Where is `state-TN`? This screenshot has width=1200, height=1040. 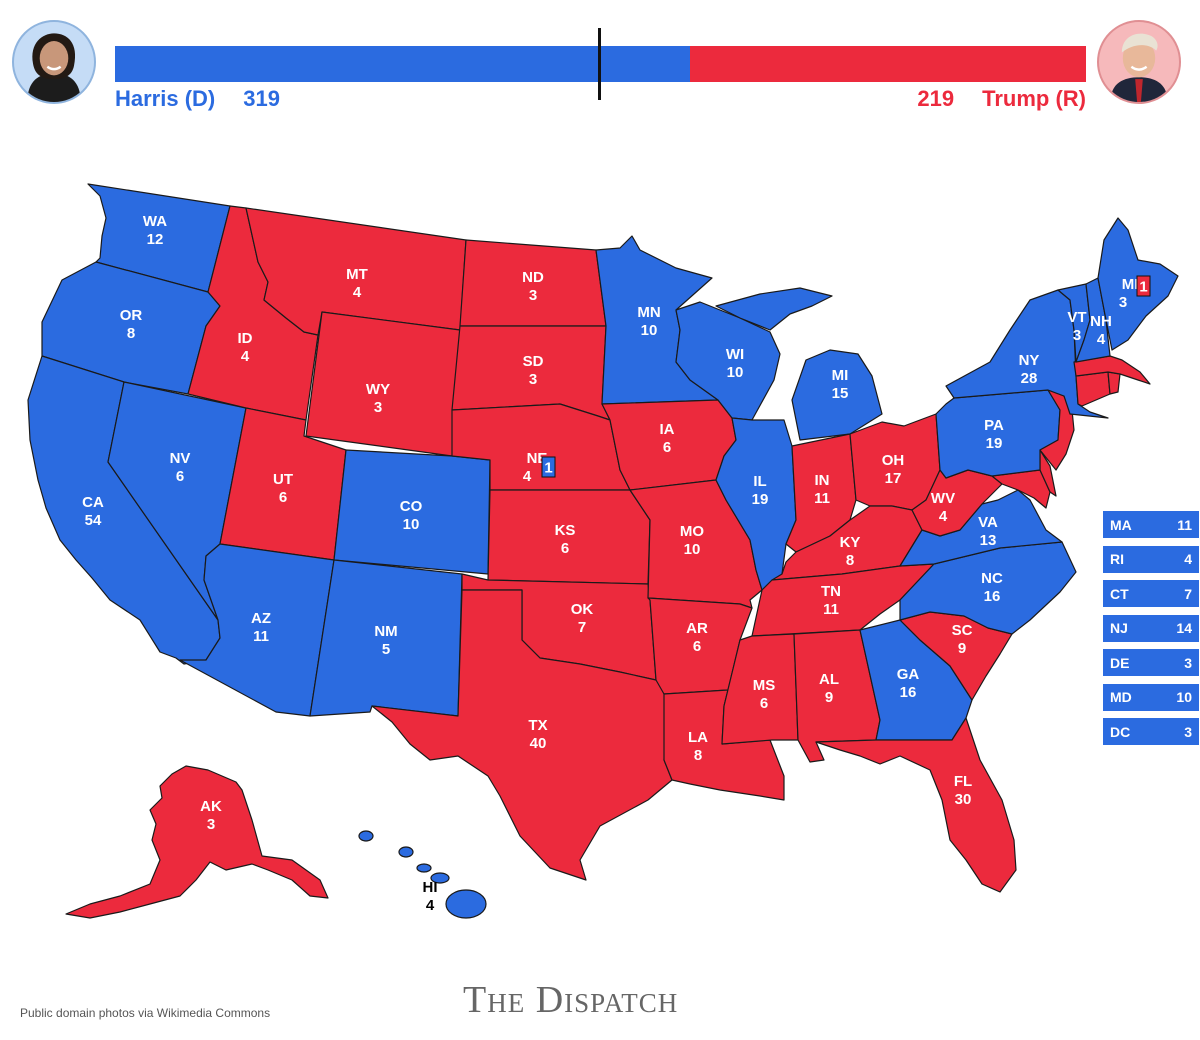
state-TN is located at coordinates (843, 600).